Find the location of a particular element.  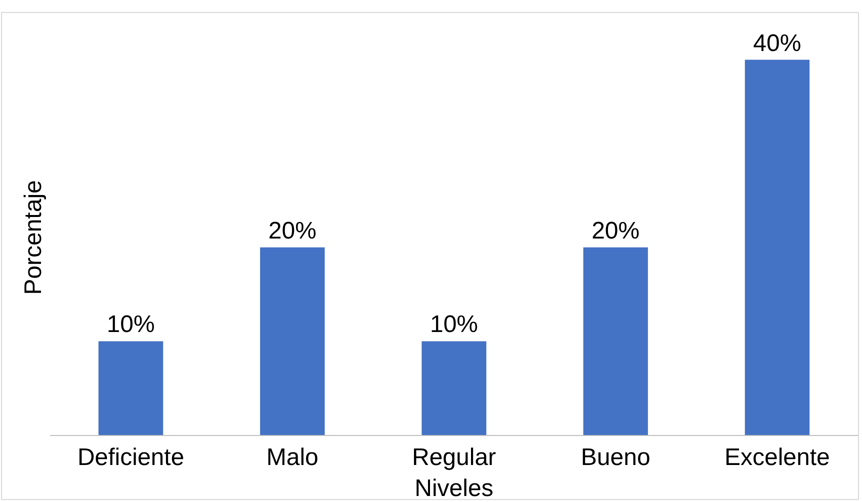

x-axis-title: Niveles is located at coordinates (454, 488).